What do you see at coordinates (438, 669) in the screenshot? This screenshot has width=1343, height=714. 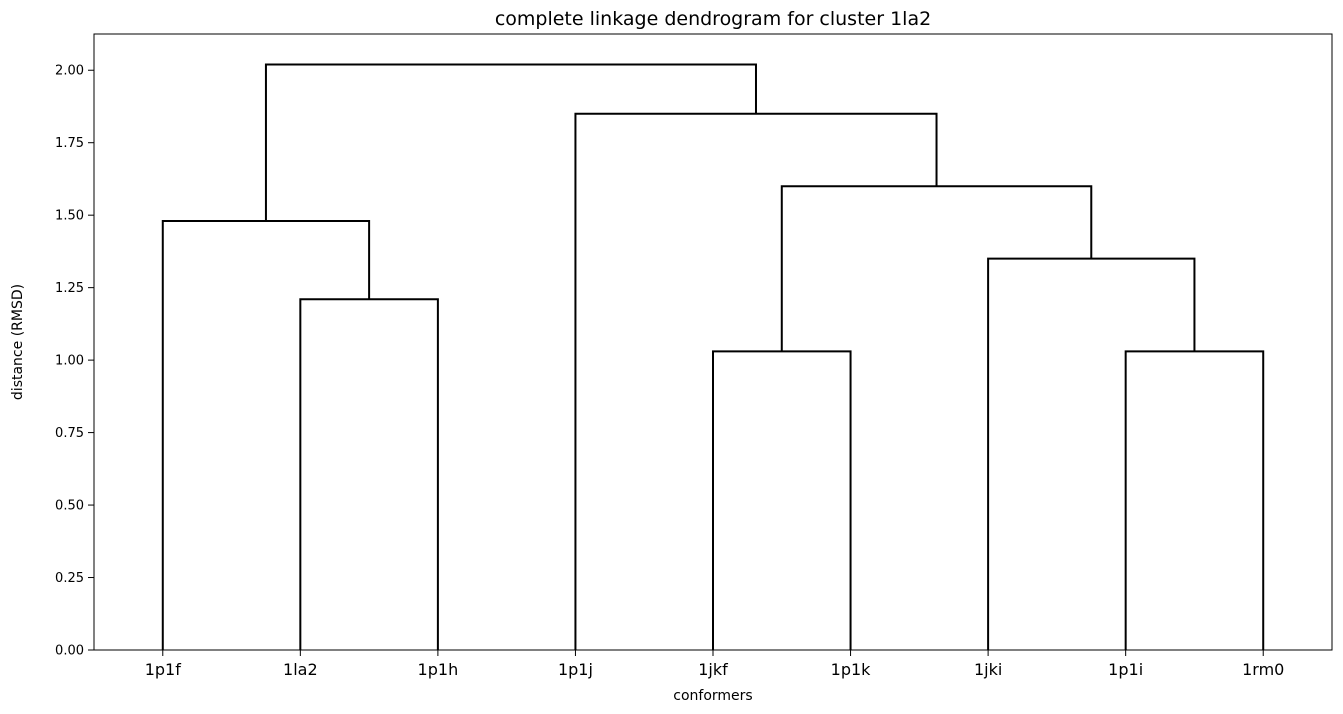 I see `leaf-label-1p1h: 1p1h` at bounding box center [438, 669].